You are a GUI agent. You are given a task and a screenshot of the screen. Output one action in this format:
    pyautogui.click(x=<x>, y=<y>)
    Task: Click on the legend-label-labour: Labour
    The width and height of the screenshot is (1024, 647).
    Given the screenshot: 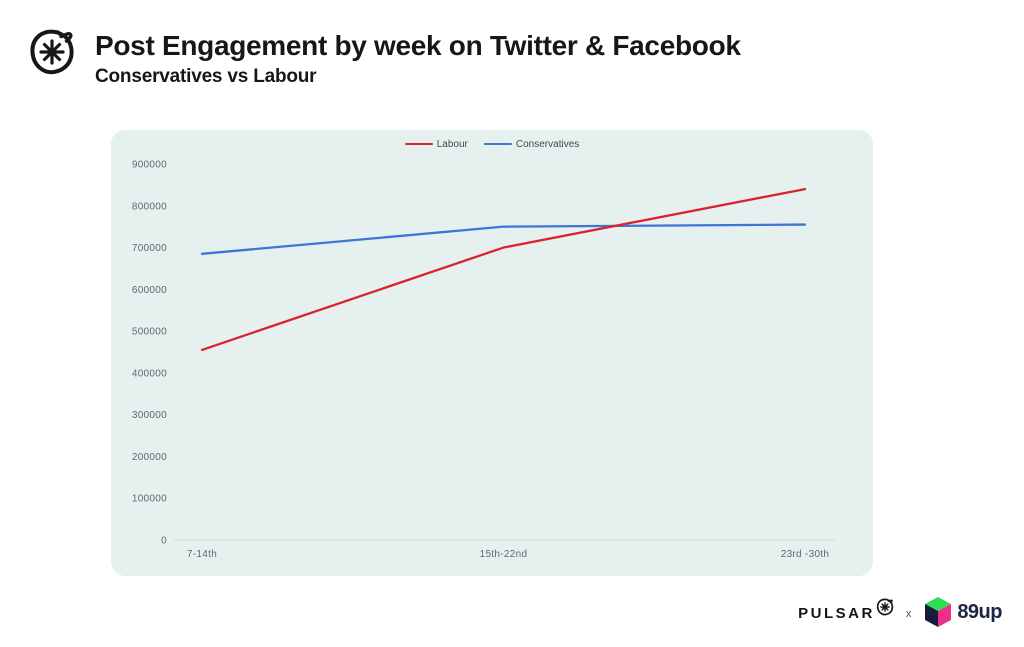 What is the action you would take?
    pyautogui.click(x=452, y=144)
    